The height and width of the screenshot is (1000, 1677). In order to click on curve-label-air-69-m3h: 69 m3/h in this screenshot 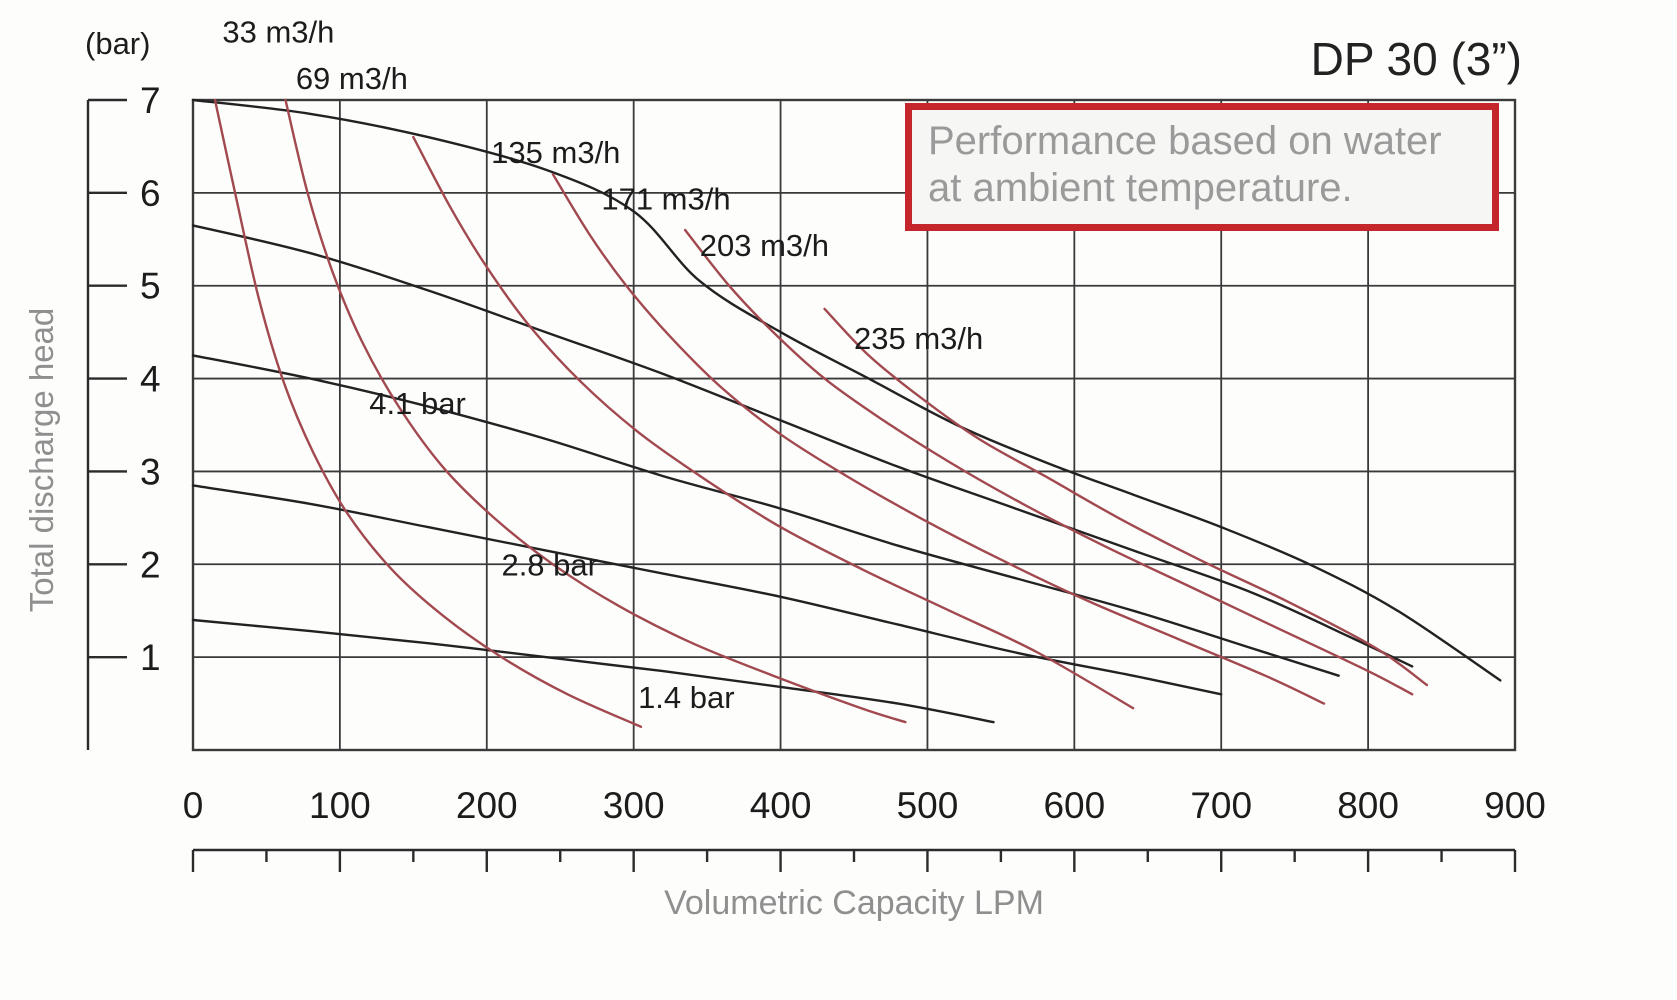, I will do `click(352, 78)`.